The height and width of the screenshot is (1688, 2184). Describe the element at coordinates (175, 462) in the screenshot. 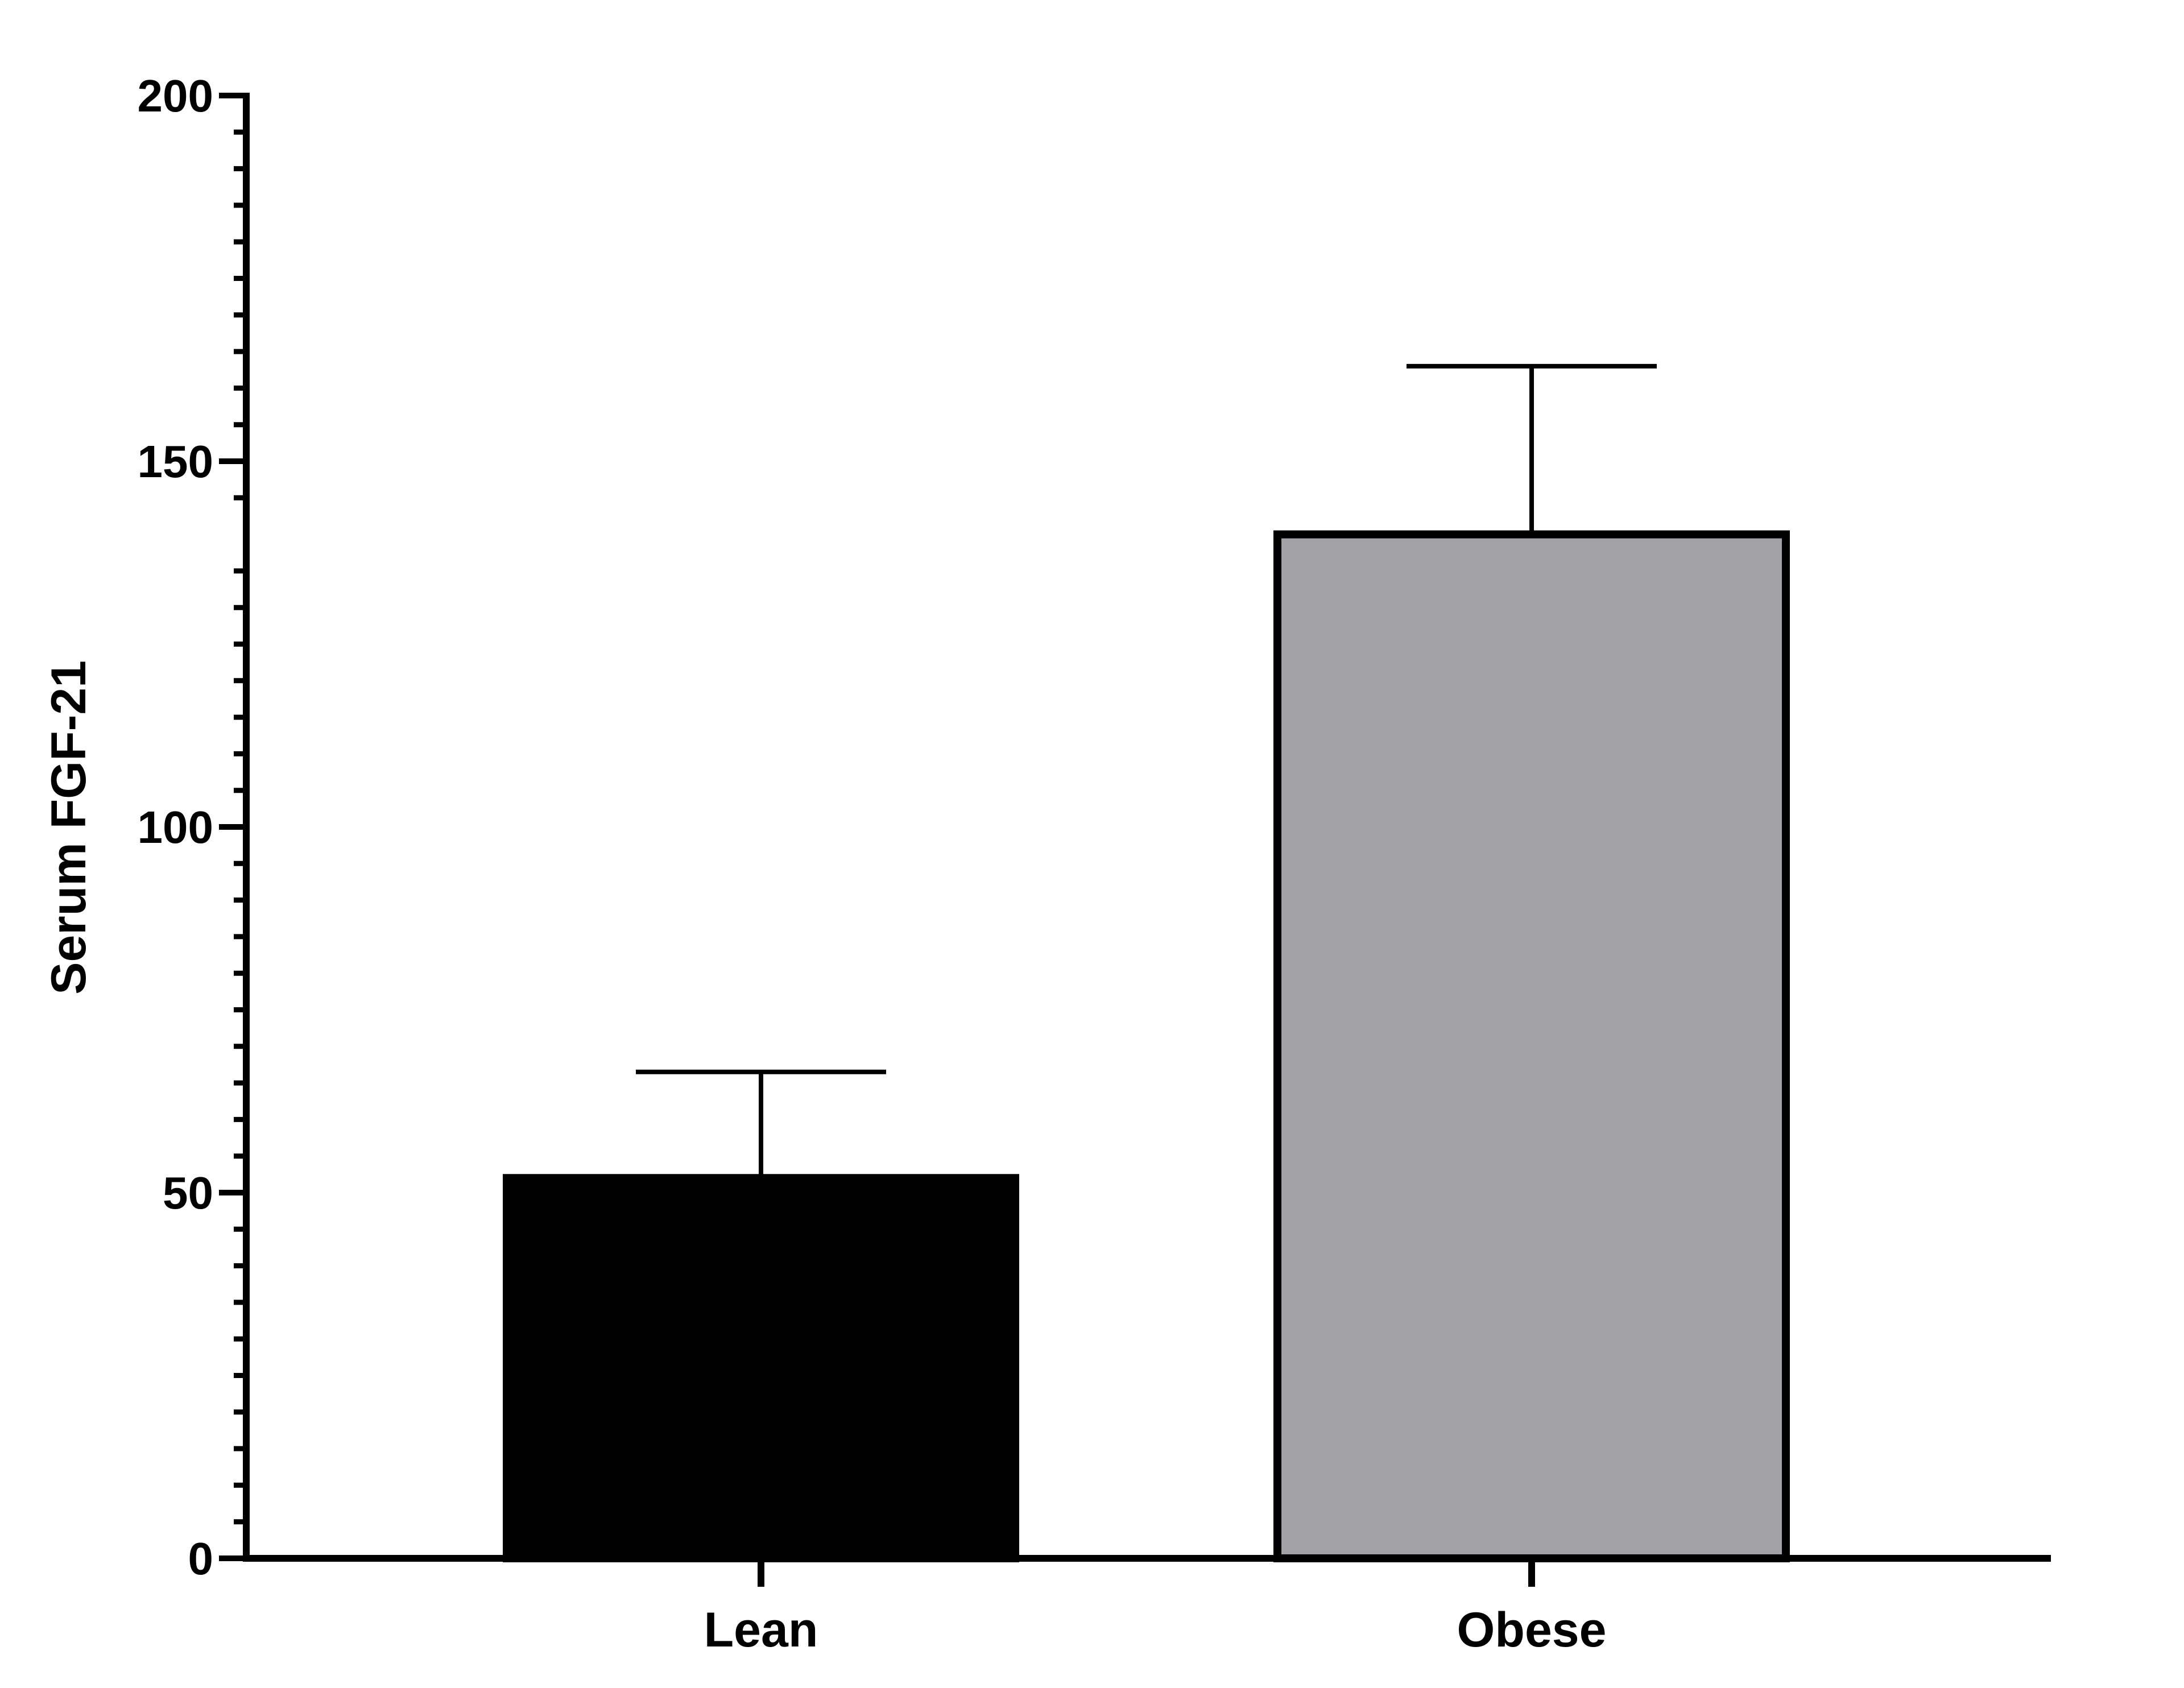

I see `y-tick-label: 150` at that location.